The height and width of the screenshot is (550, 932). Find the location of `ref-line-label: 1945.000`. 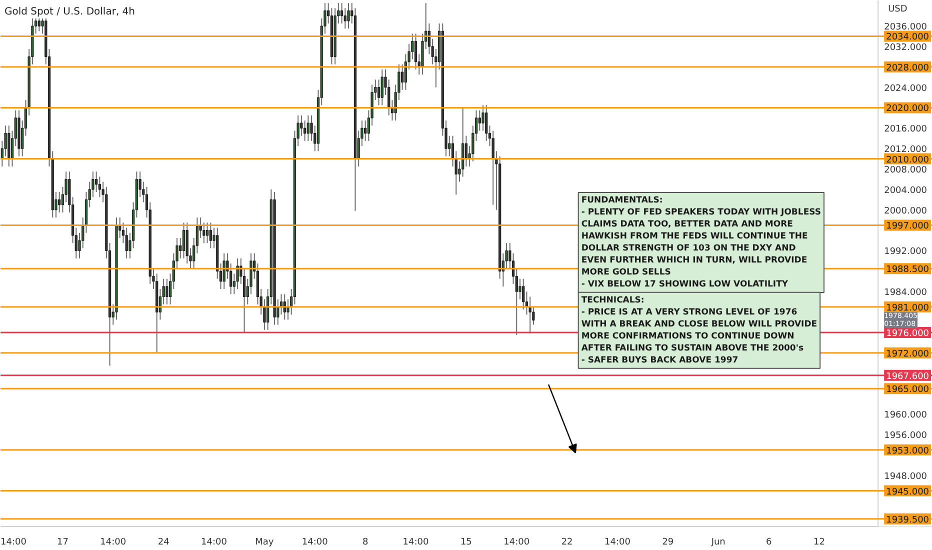

ref-line-label: 1945.000 is located at coordinates (908, 492).